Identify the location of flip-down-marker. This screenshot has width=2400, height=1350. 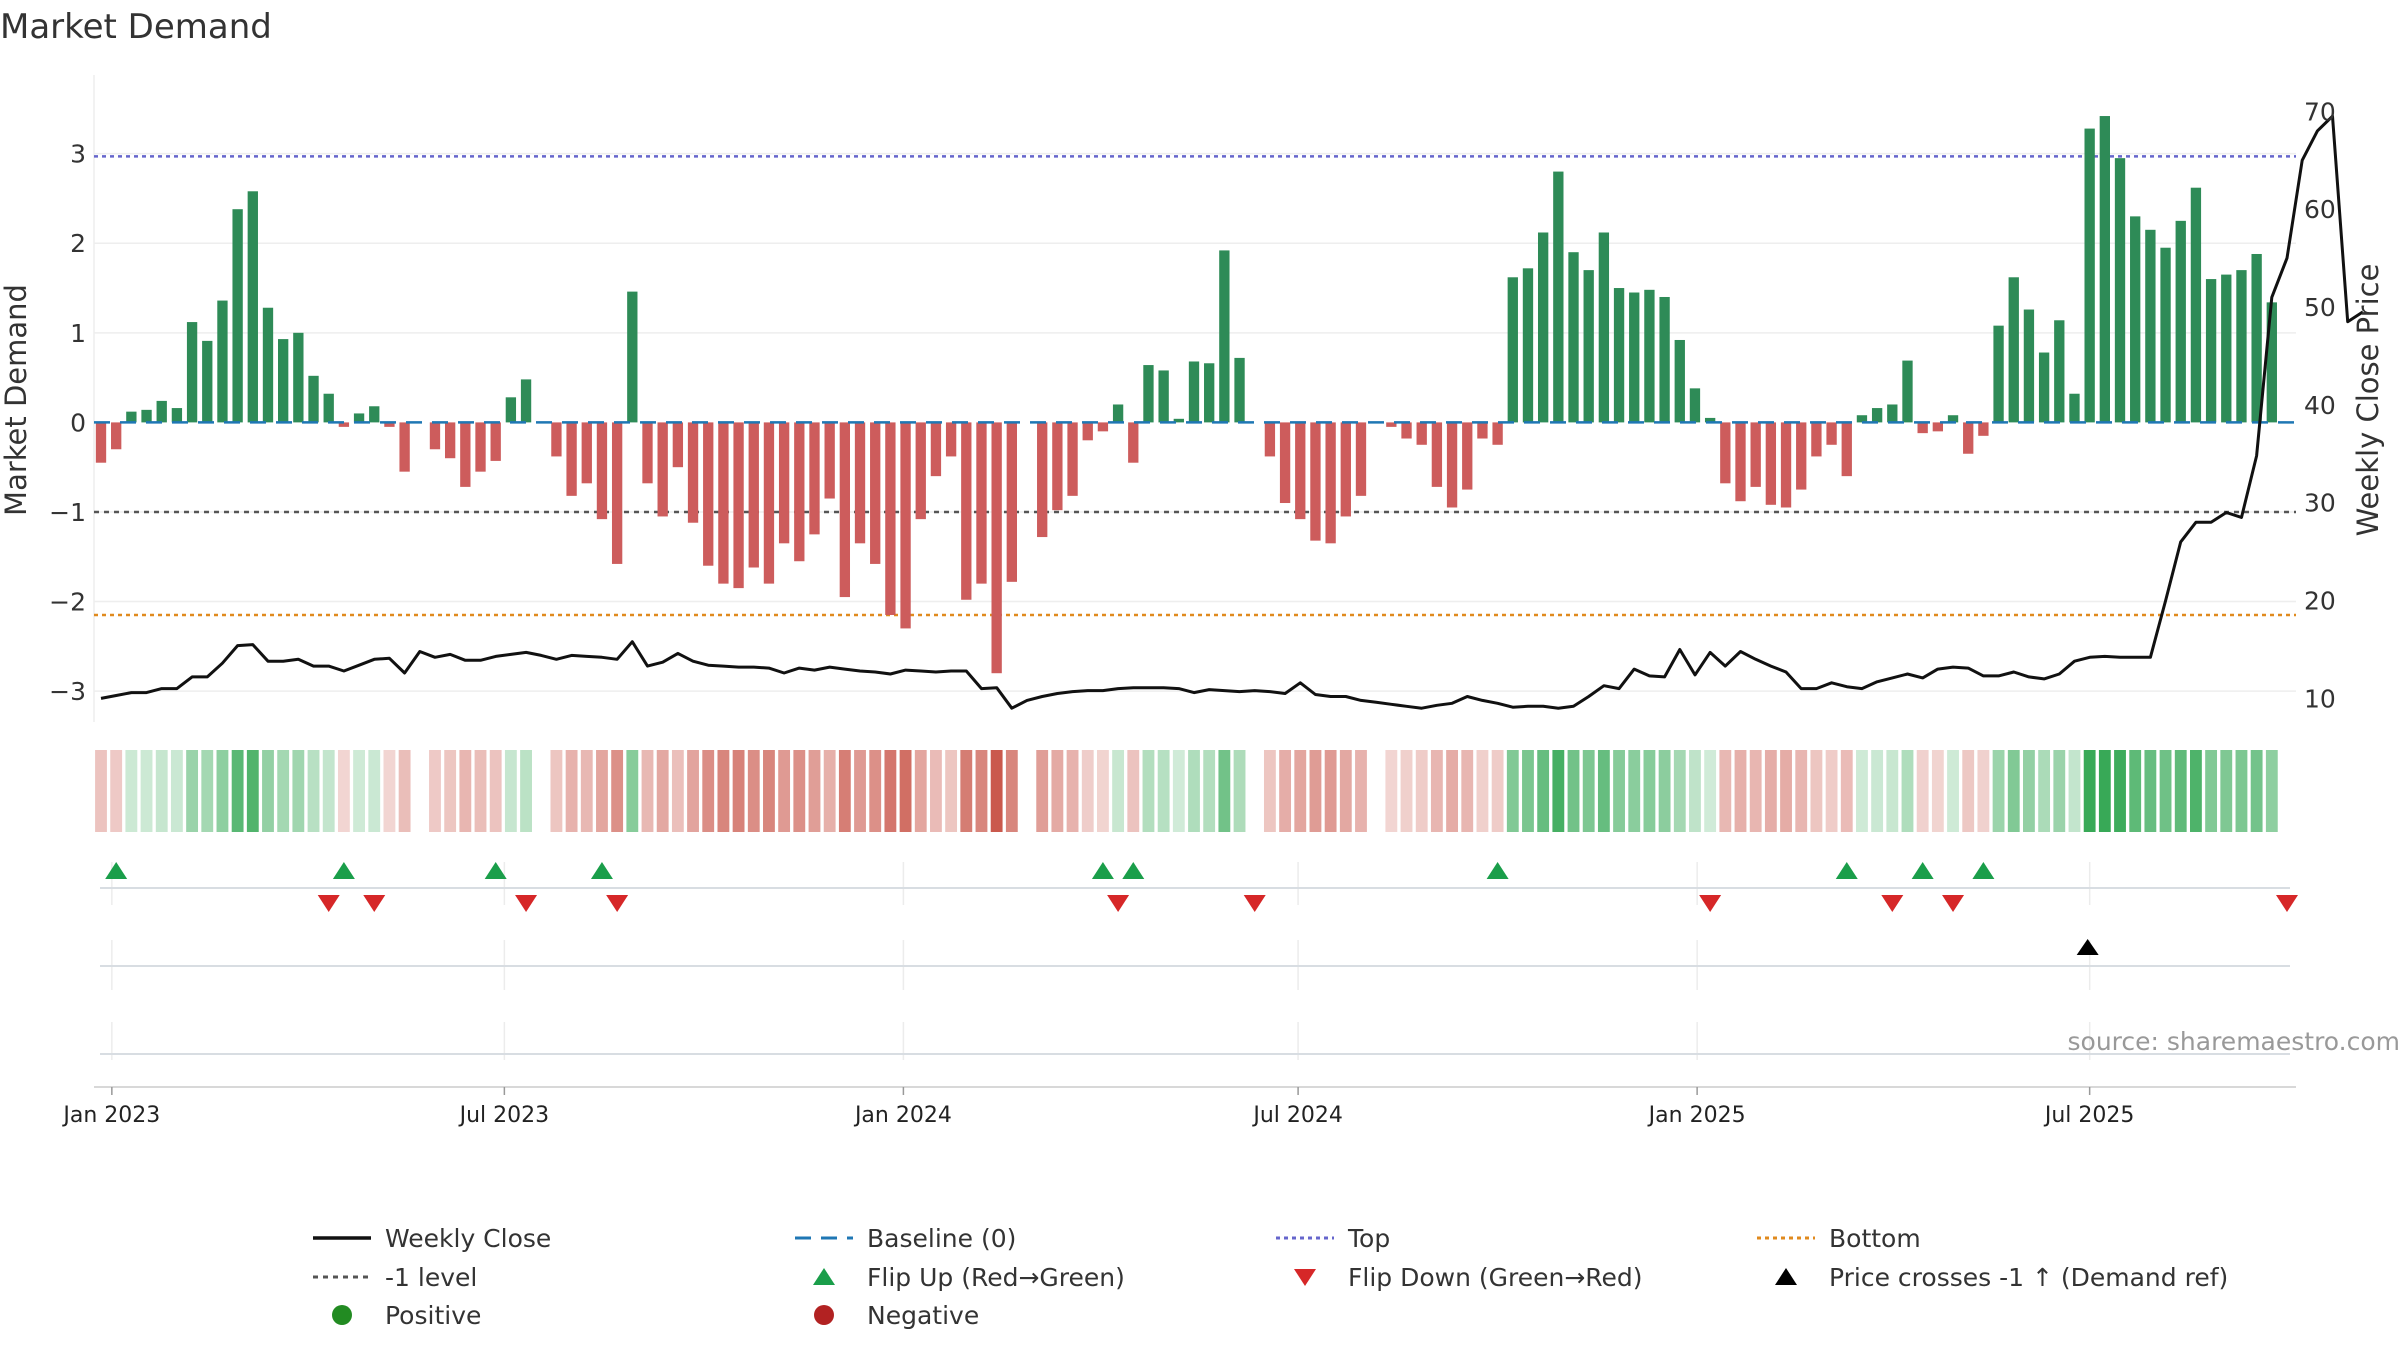
(1118, 903).